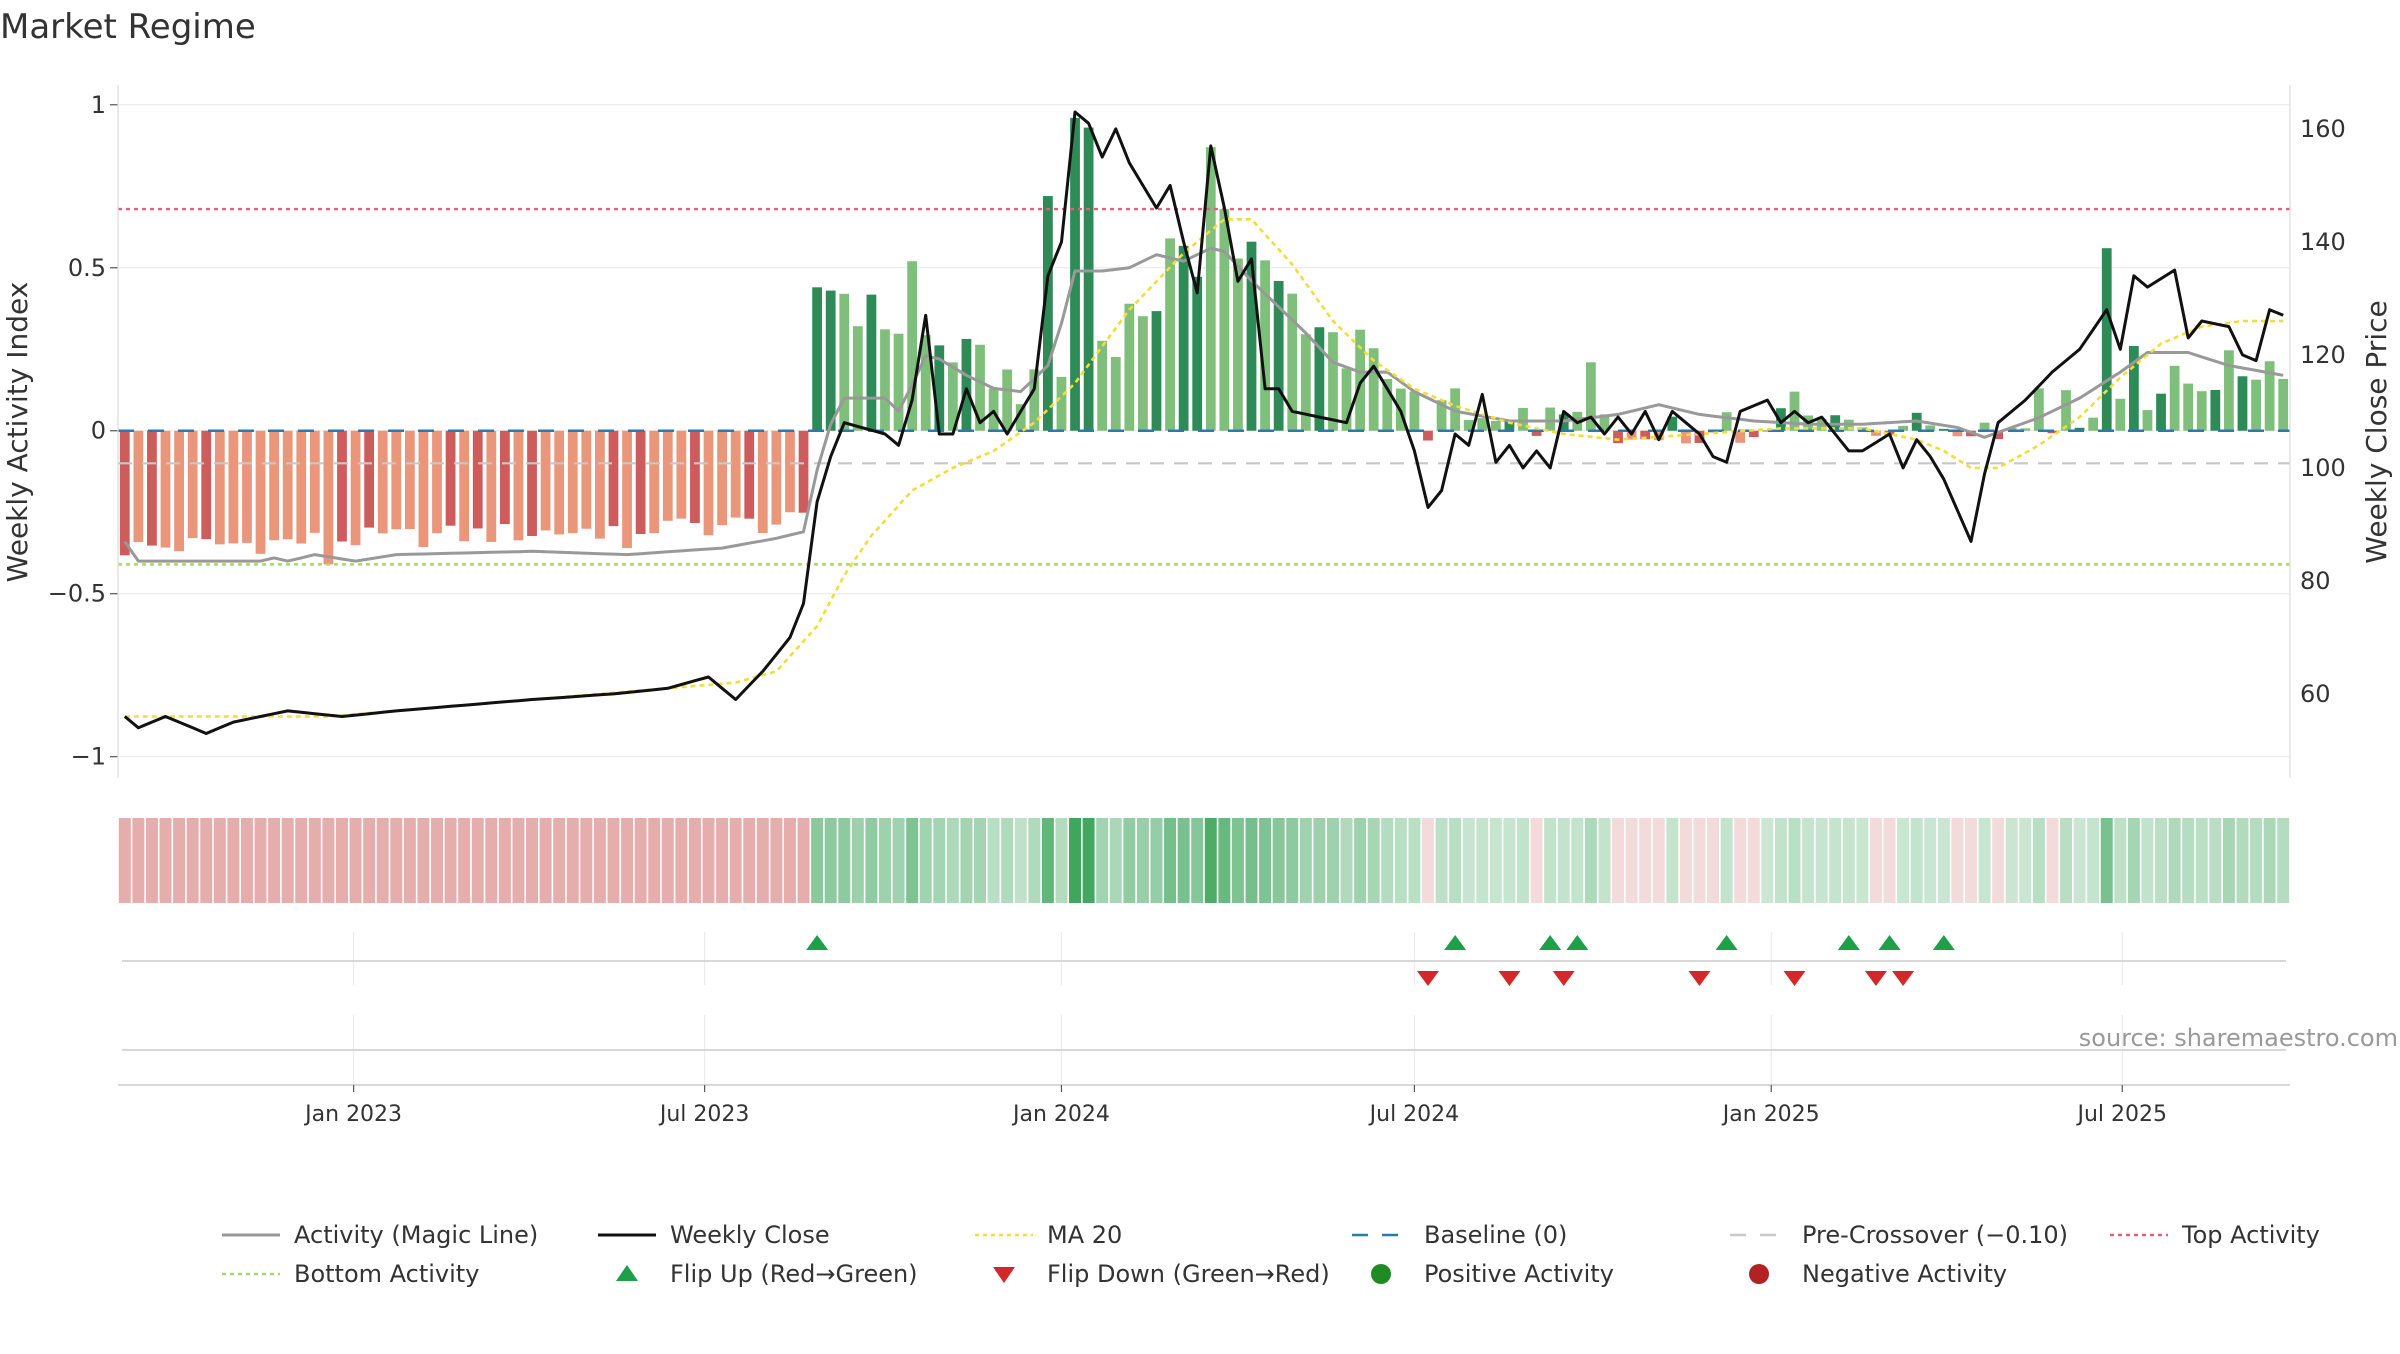  Describe the element at coordinates (2315, 694) in the screenshot. I see `y-right-tick-label: 60` at that location.